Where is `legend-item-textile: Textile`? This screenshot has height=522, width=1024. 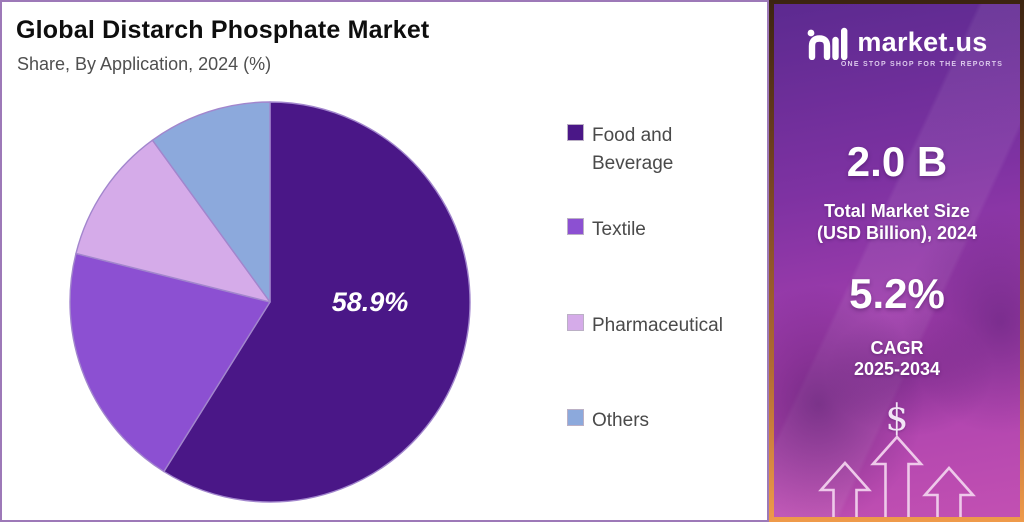
legend-item-textile: Textile is located at coordinates (606, 230).